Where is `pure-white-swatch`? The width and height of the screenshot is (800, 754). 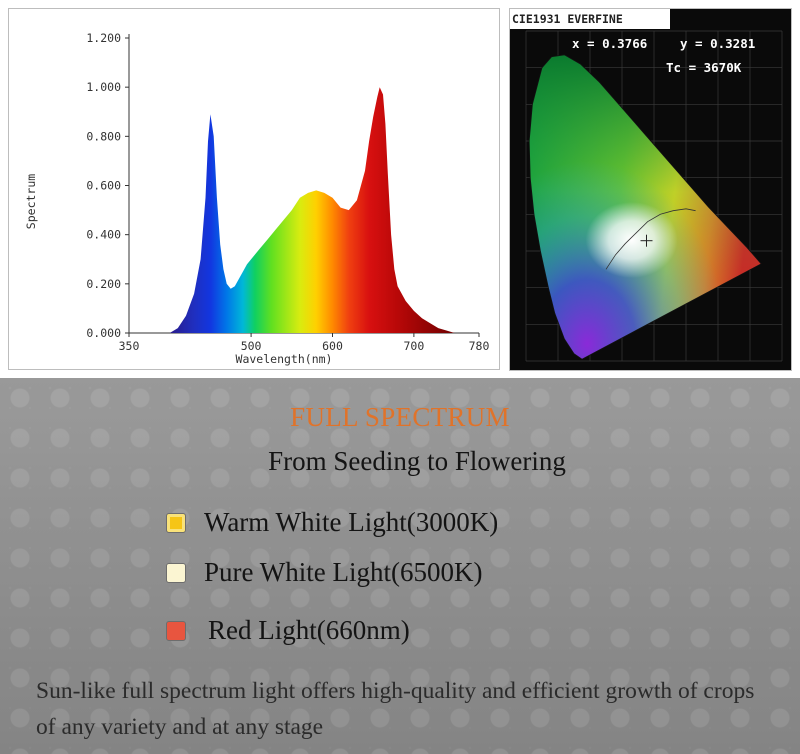 pure-white-swatch is located at coordinates (176, 573).